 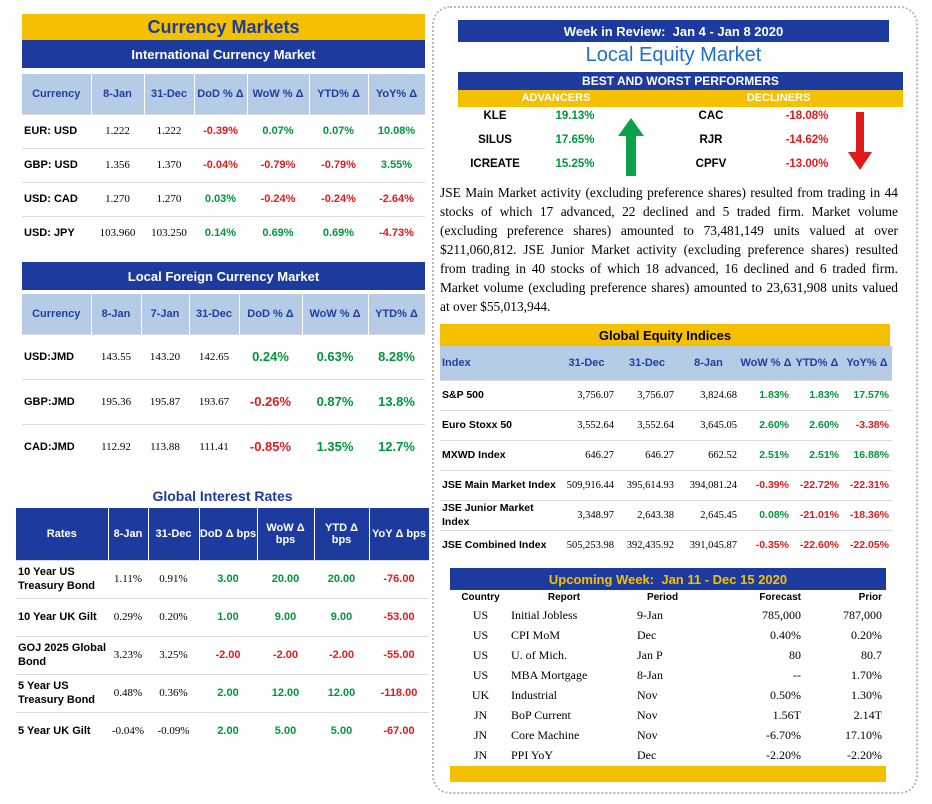 I want to click on cell-value: 0.08%, so click(x=766, y=514).